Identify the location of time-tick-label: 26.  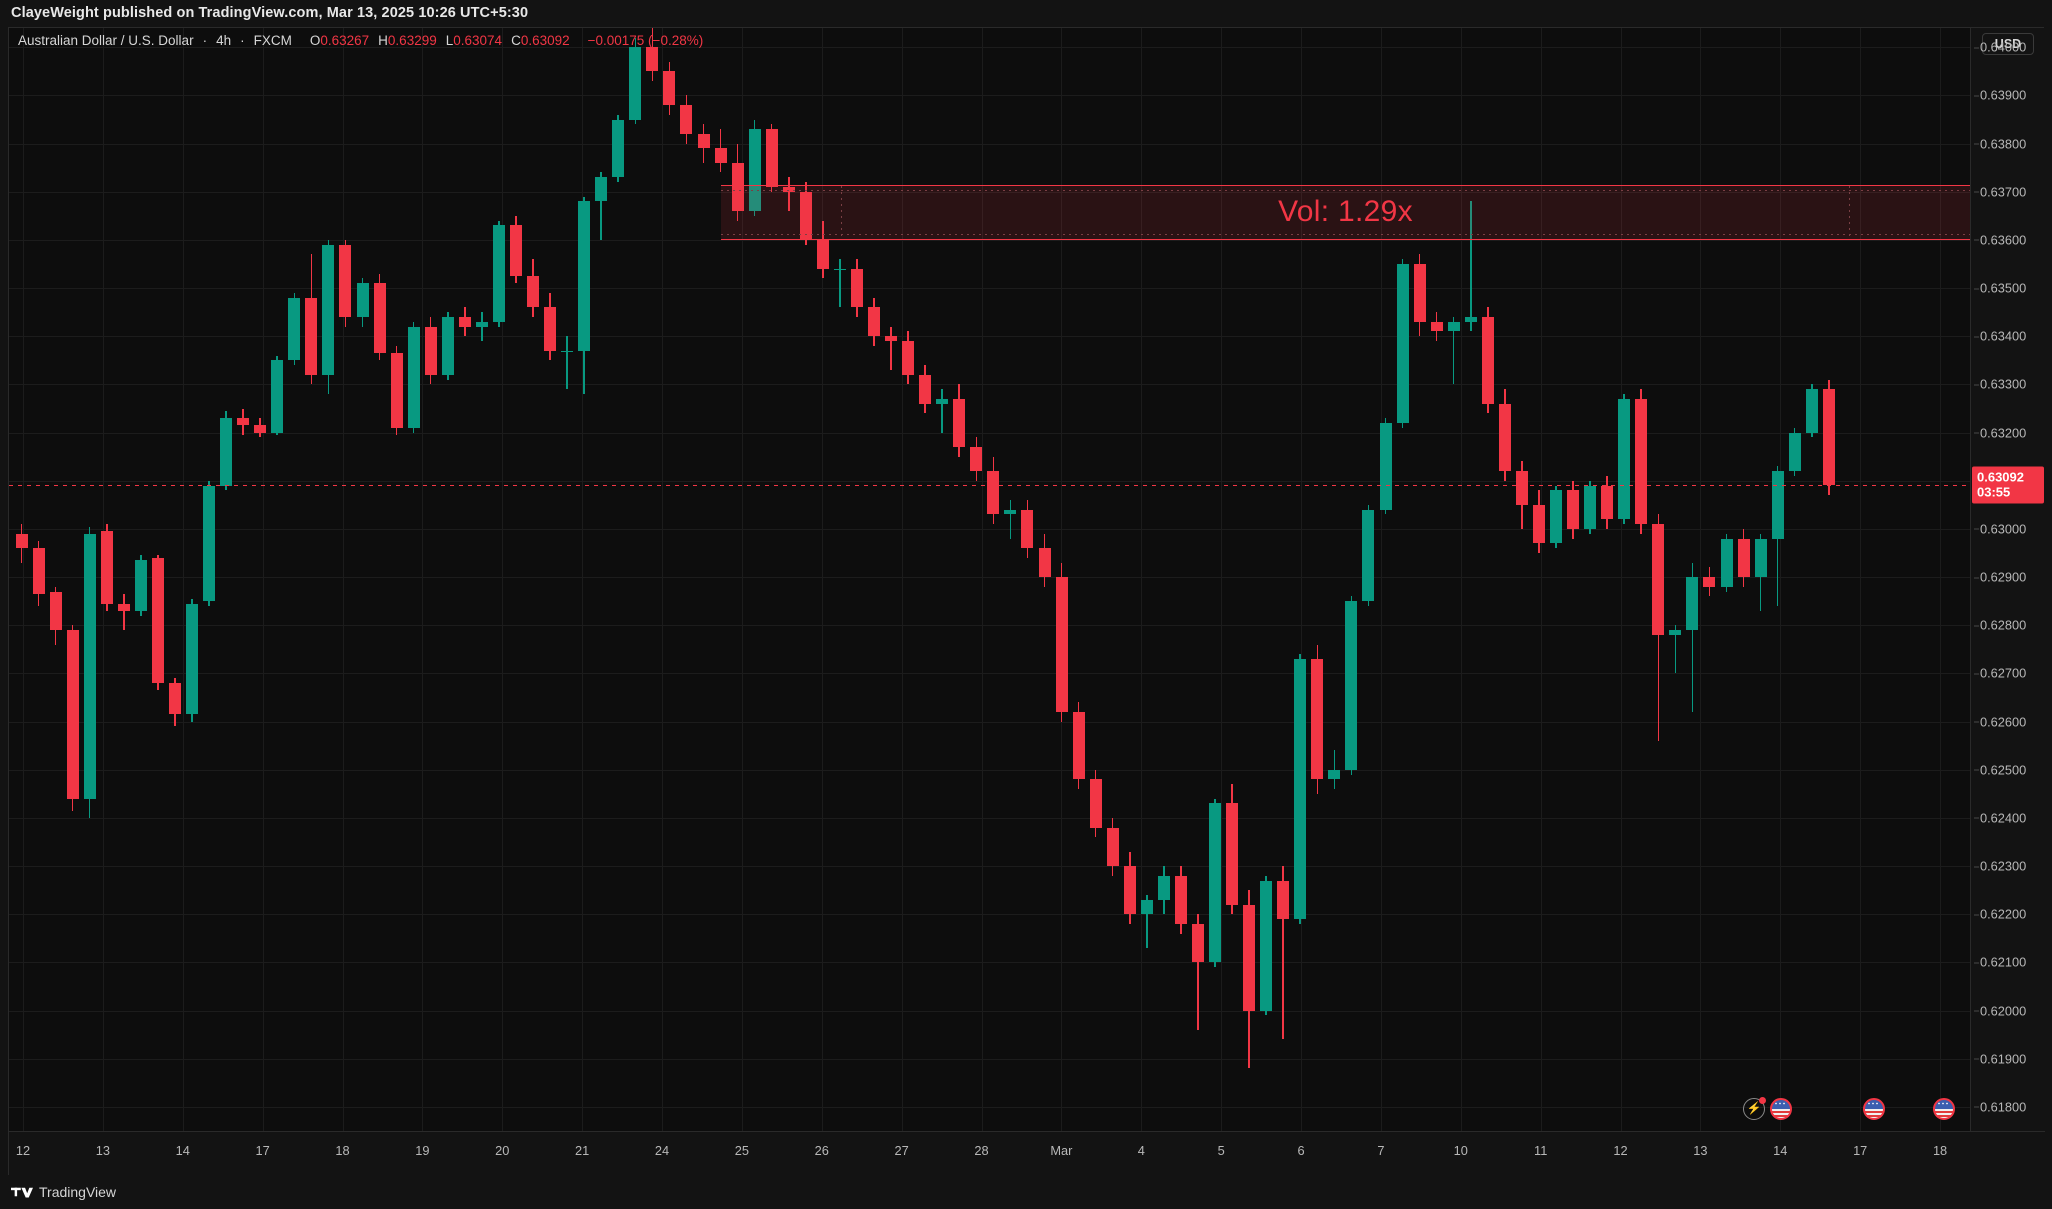
(821, 1150).